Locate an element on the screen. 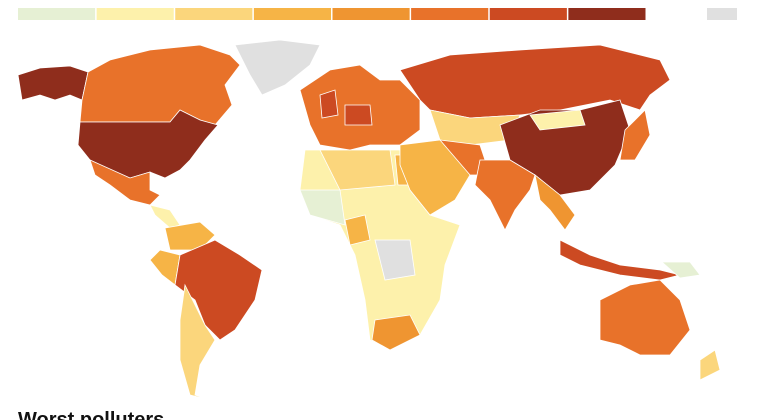 The height and width of the screenshot is (420, 768). alaska is located at coordinates (53, 83).